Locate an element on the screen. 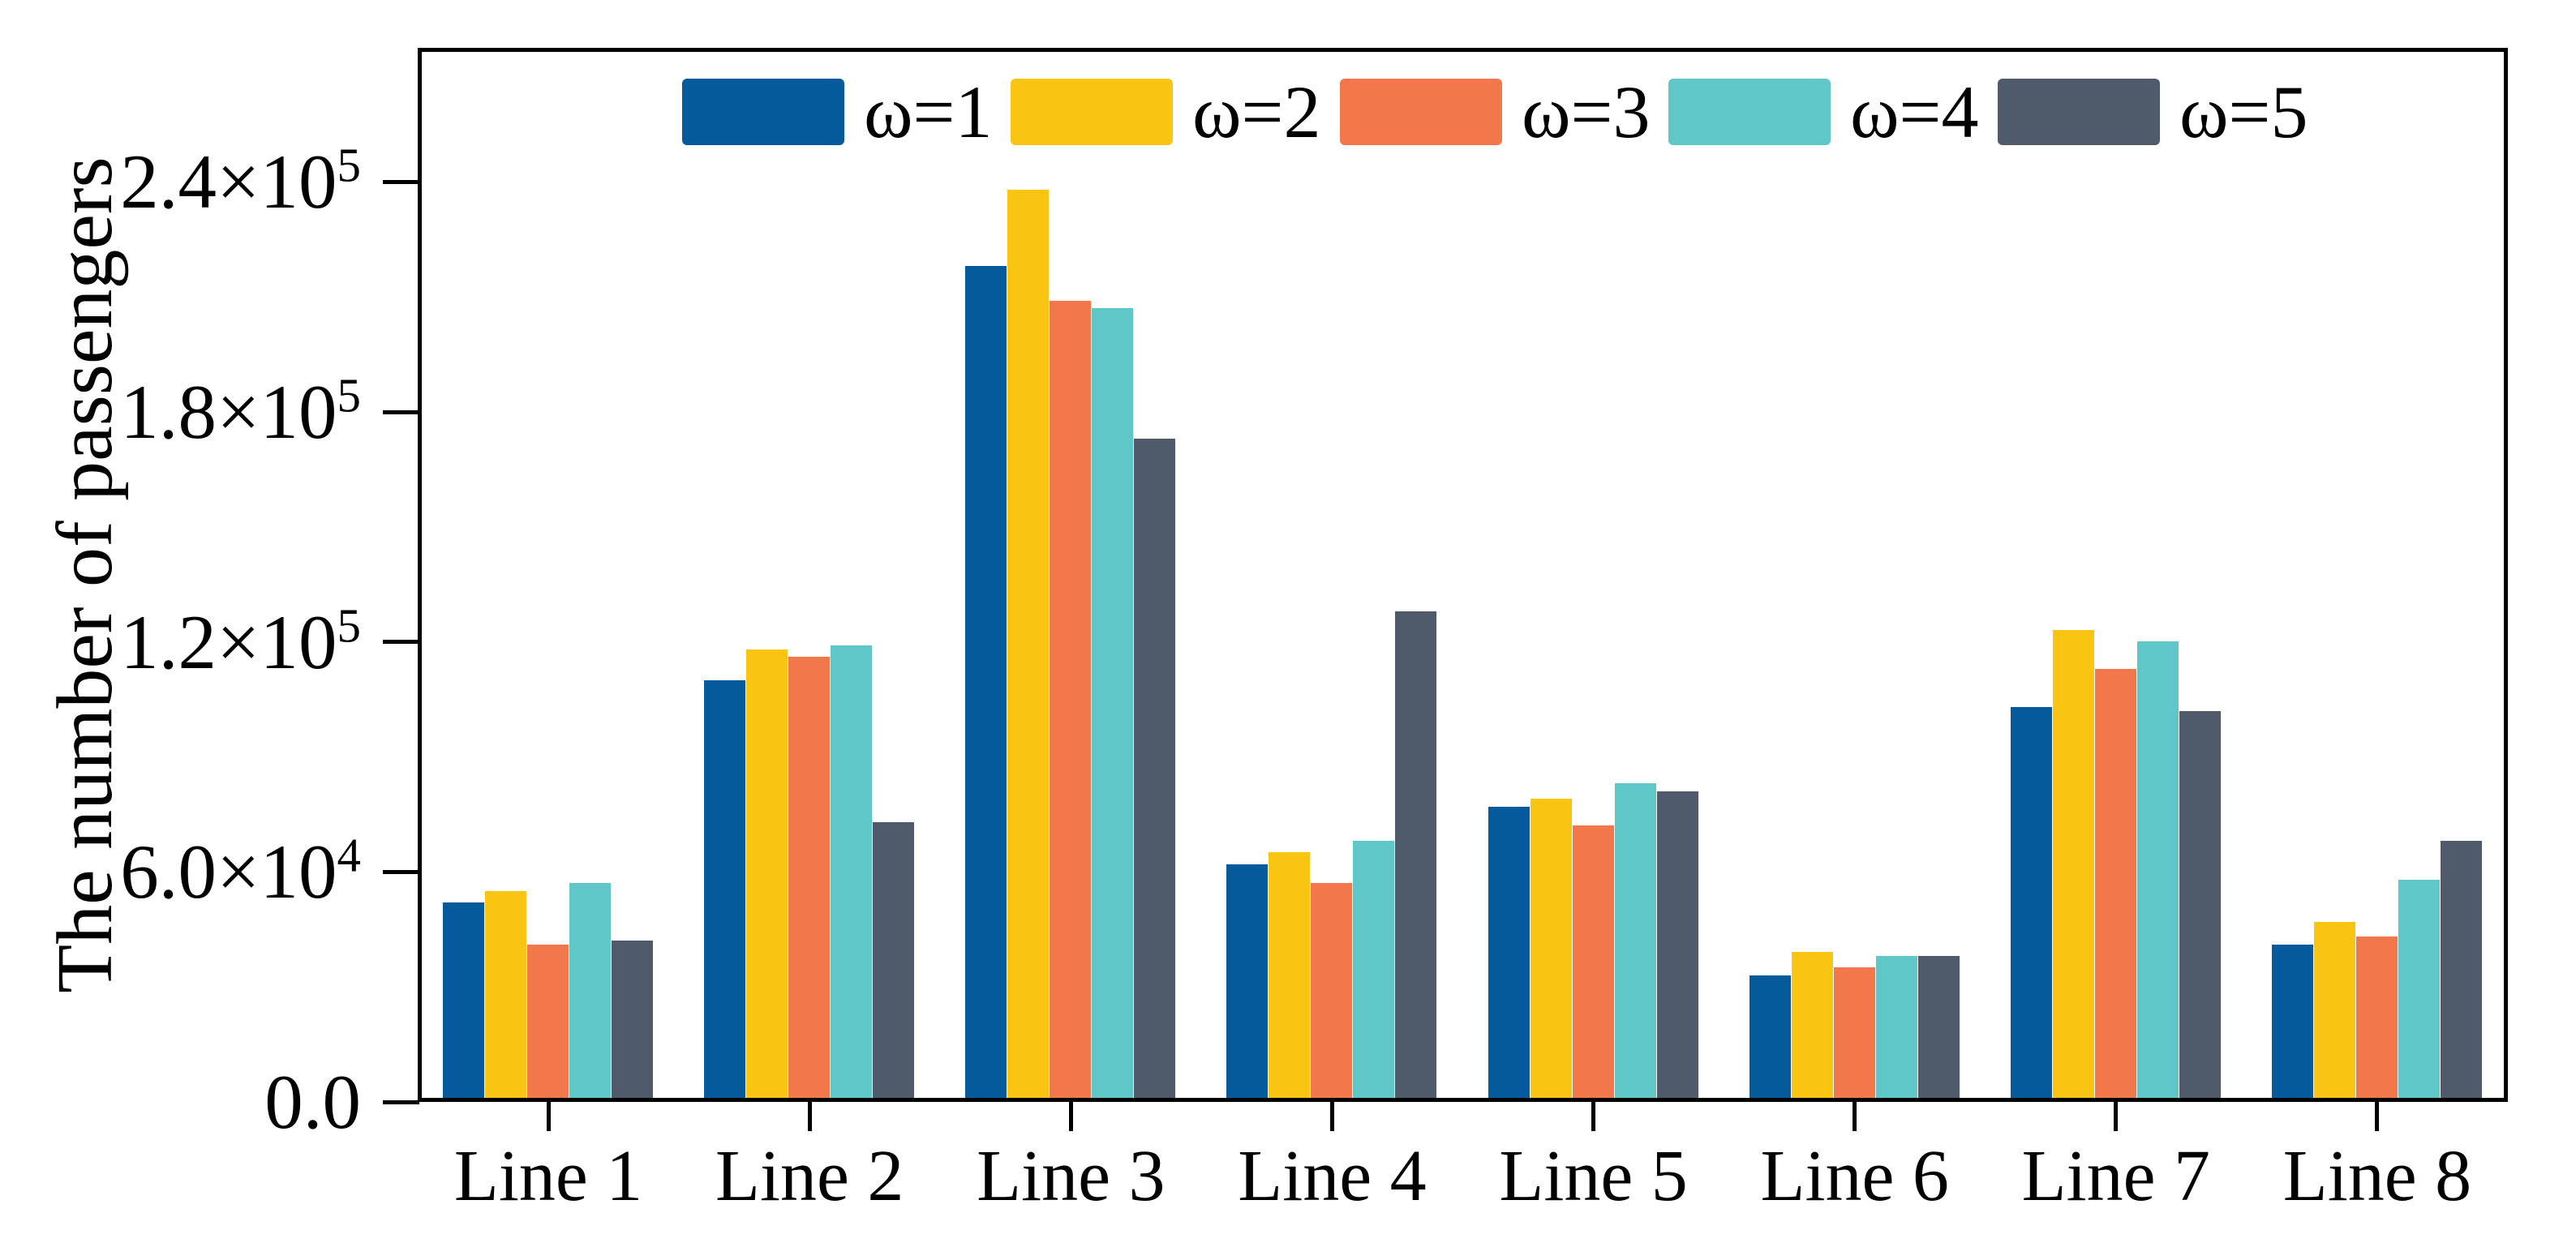 The width and height of the screenshot is (2576, 1243). x-tick-label-line-2: Line 2 is located at coordinates (809, 1176).